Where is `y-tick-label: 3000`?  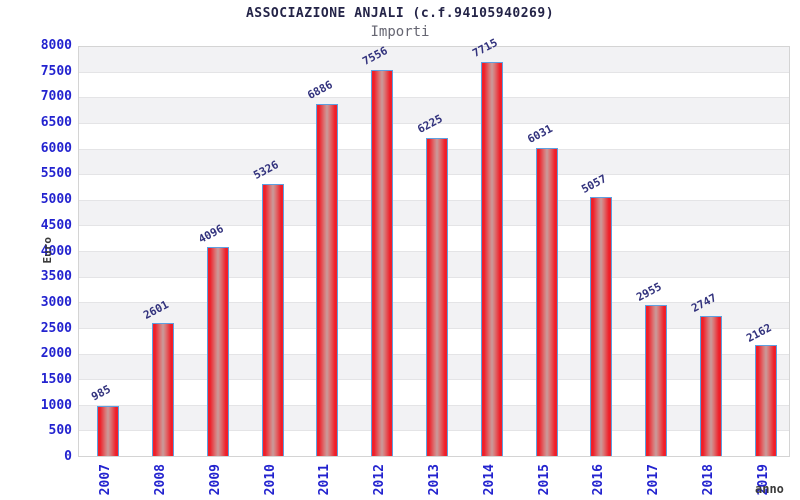 y-tick-label: 3000 is located at coordinates (56, 302).